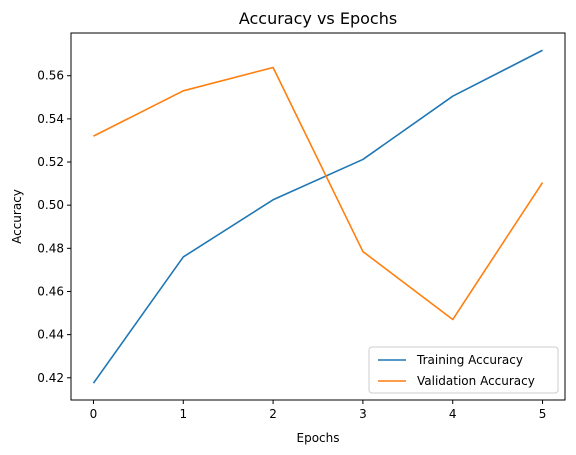 The image size is (576, 455). Describe the element at coordinates (17, 216) in the screenshot. I see `y-axis-label: Accuracy` at that location.